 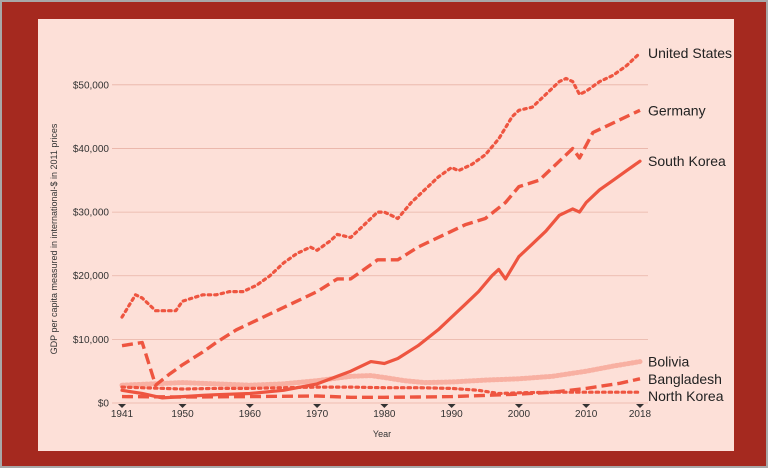 I want to click on y-tick-label: $30,000, so click(x=91, y=213).